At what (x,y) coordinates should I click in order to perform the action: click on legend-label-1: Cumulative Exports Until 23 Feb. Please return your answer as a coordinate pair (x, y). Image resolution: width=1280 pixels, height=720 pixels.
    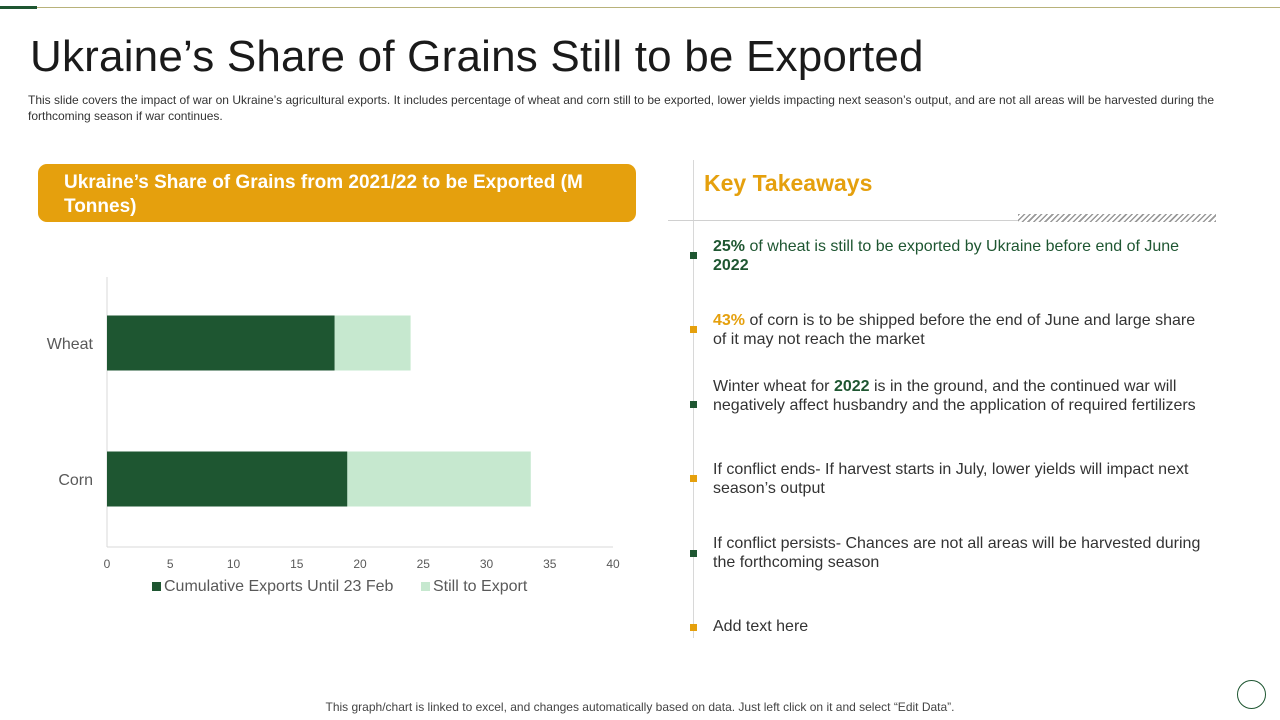
    Looking at the image, I should click on (279, 586).